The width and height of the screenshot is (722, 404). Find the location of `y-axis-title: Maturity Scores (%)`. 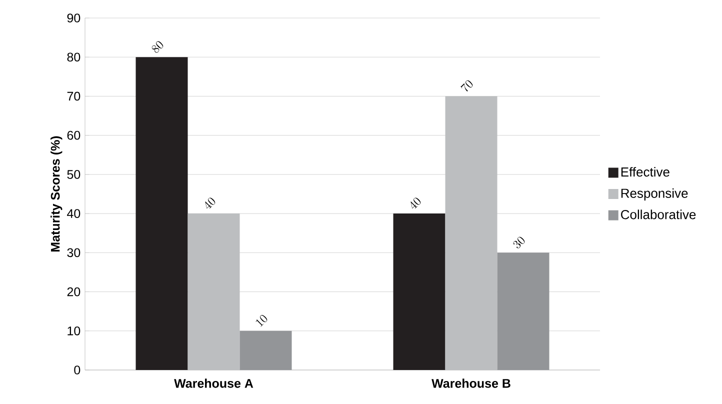

y-axis-title: Maturity Scores (%) is located at coordinates (56, 194).